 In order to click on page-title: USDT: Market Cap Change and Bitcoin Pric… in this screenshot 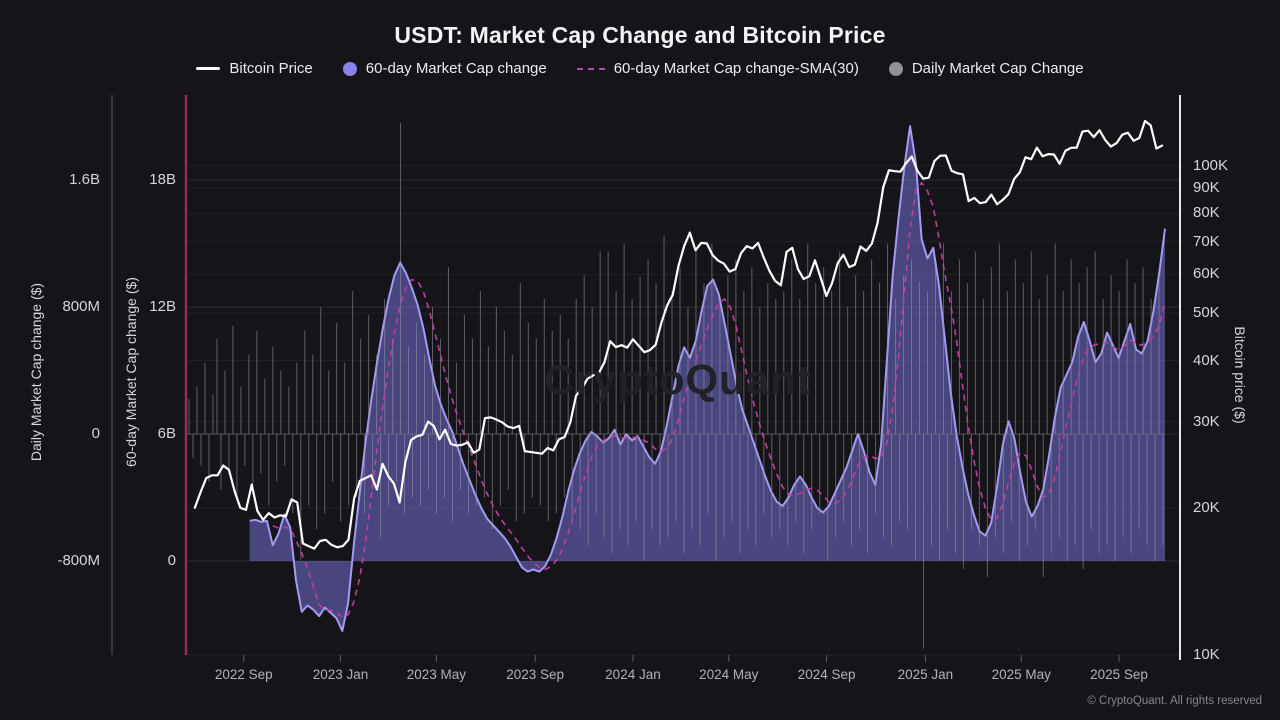, I will do `click(640, 35)`.